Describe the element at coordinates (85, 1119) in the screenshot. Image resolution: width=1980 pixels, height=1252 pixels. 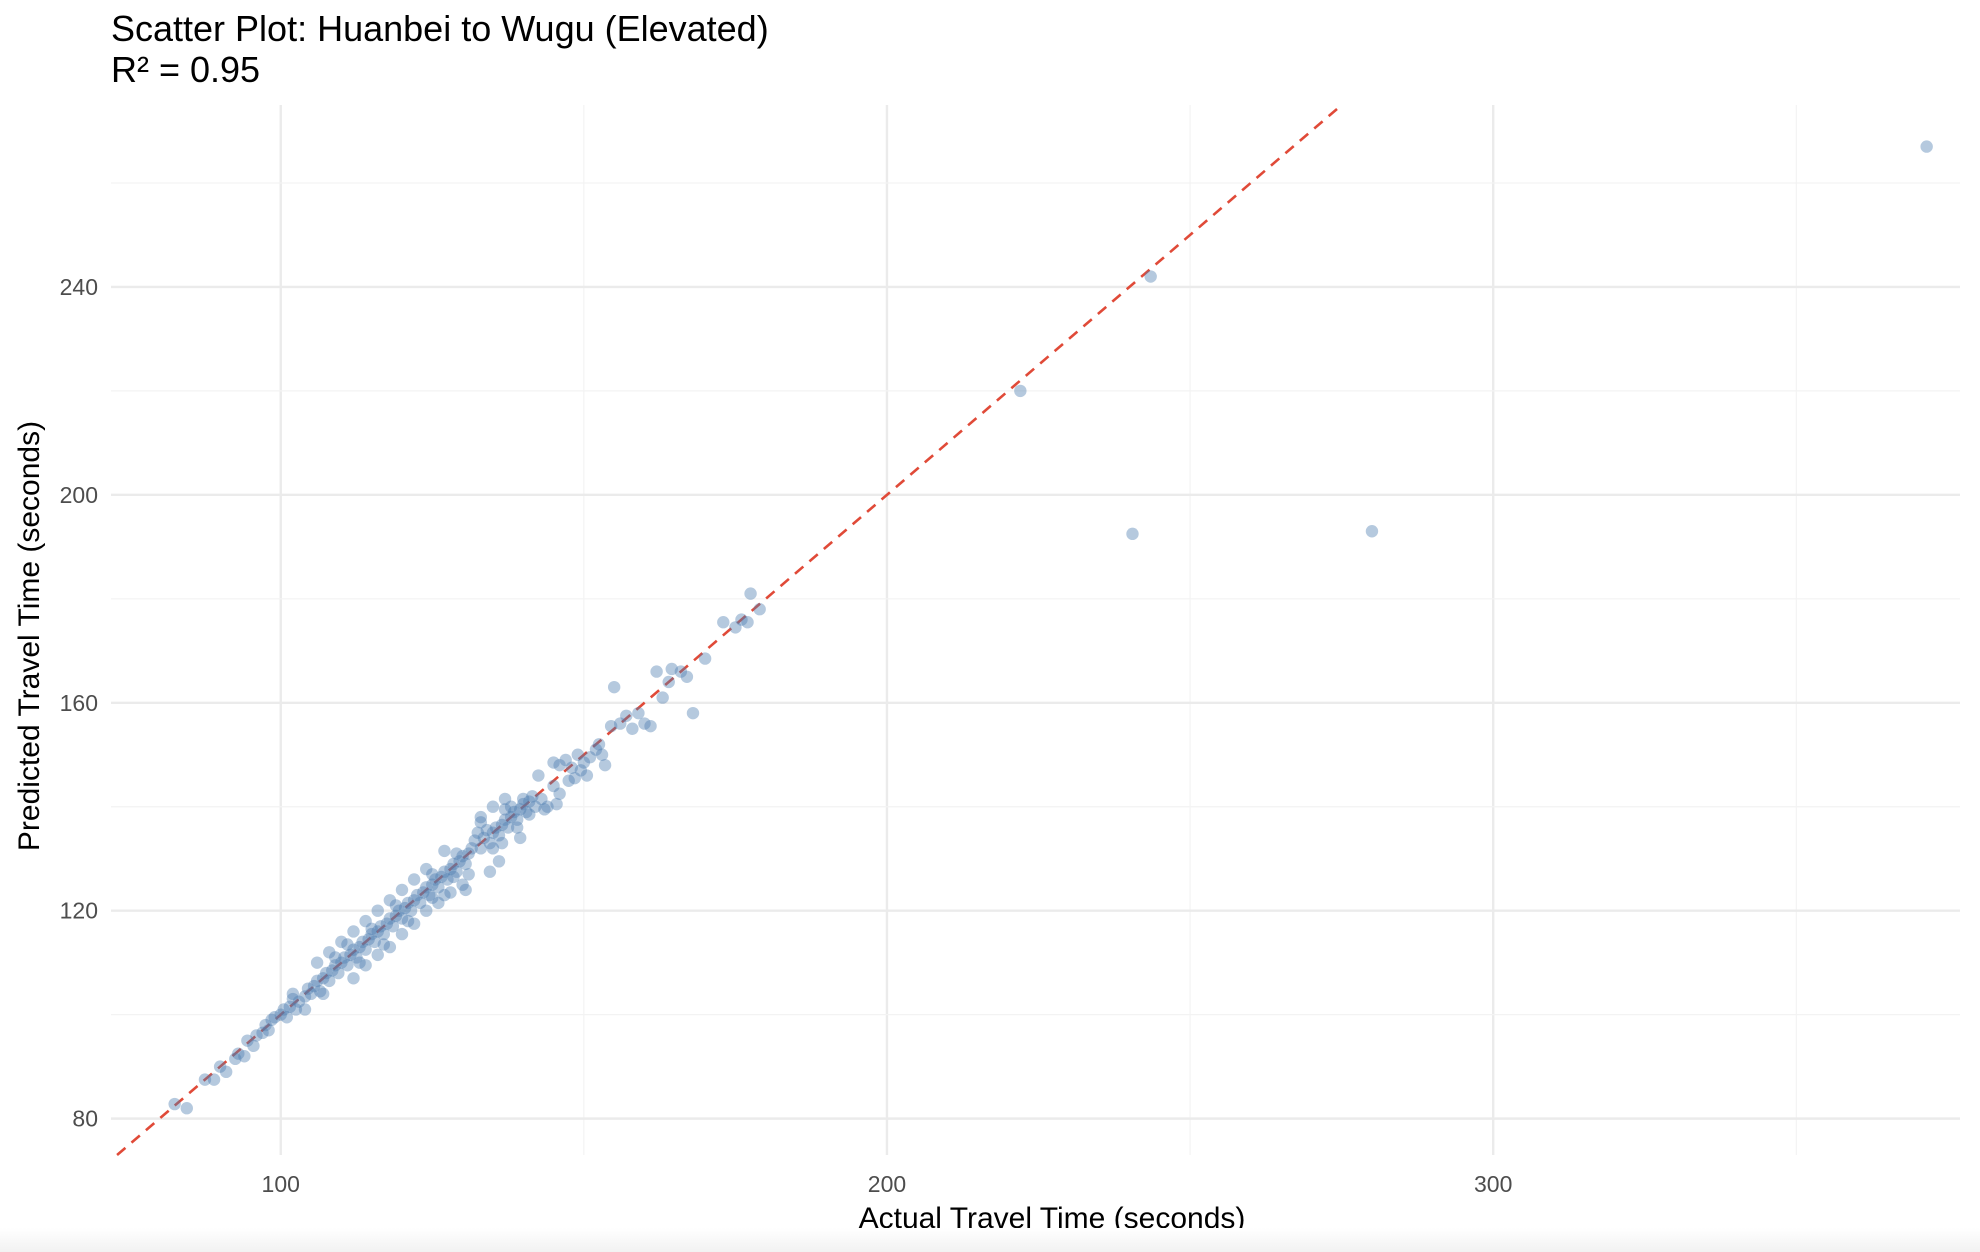
I see `y-tick-label: 80` at that location.